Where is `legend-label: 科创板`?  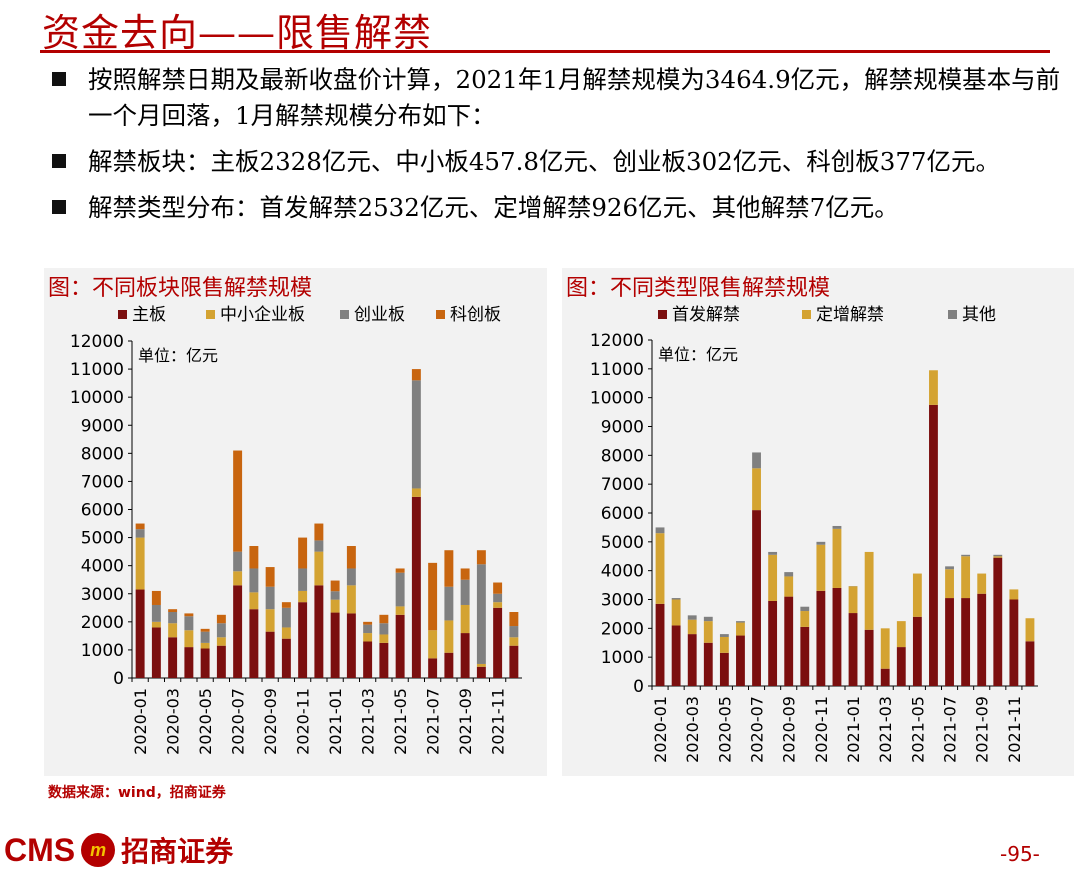 legend-label: 科创板 is located at coordinates (475, 315).